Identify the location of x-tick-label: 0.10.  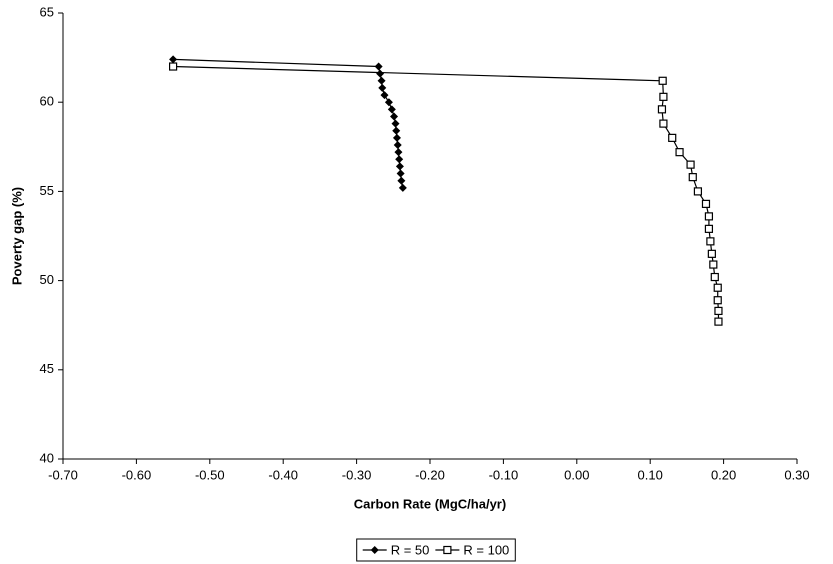
(650, 474).